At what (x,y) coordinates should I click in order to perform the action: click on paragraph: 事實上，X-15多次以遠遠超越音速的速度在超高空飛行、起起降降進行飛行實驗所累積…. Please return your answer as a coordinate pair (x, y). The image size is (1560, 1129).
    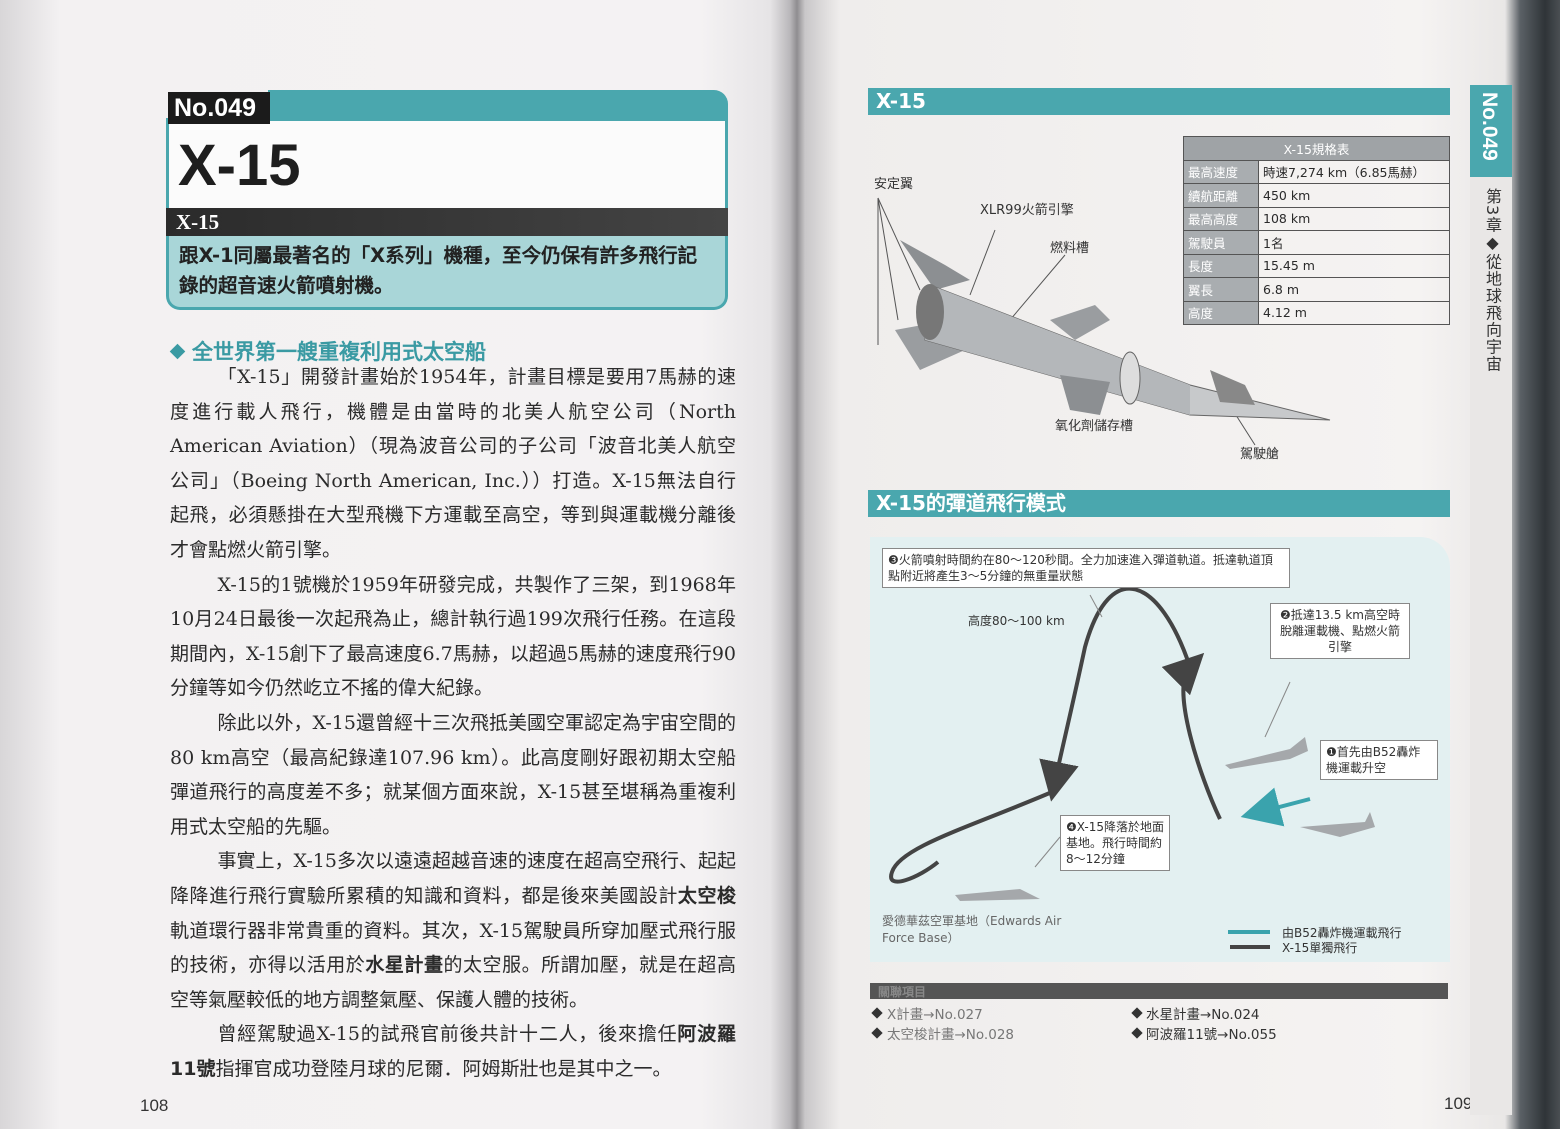
    Looking at the image, I should click on (453, 930).